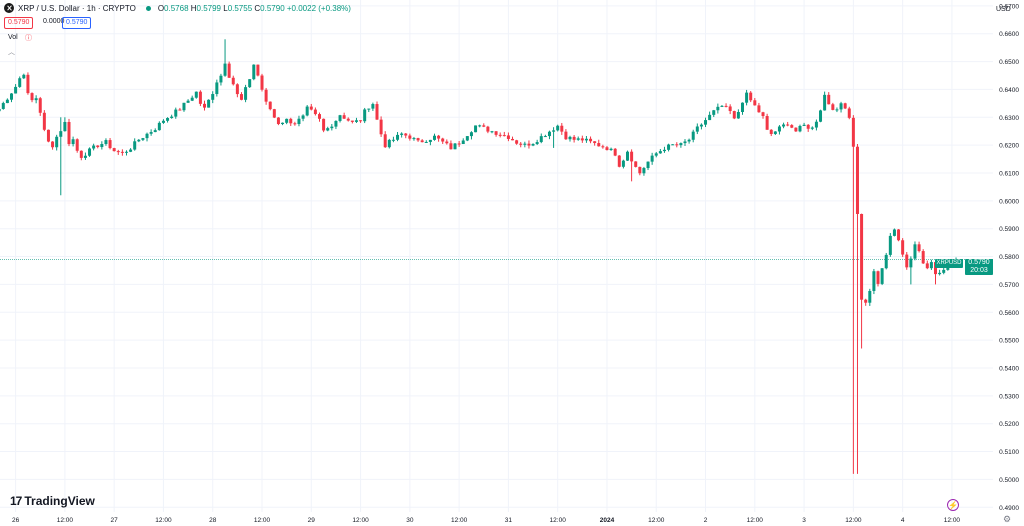 The height and width of the screenshot is (526, 1024). I want to click on y-tick-label: 0.6100, so click(1009, 173).